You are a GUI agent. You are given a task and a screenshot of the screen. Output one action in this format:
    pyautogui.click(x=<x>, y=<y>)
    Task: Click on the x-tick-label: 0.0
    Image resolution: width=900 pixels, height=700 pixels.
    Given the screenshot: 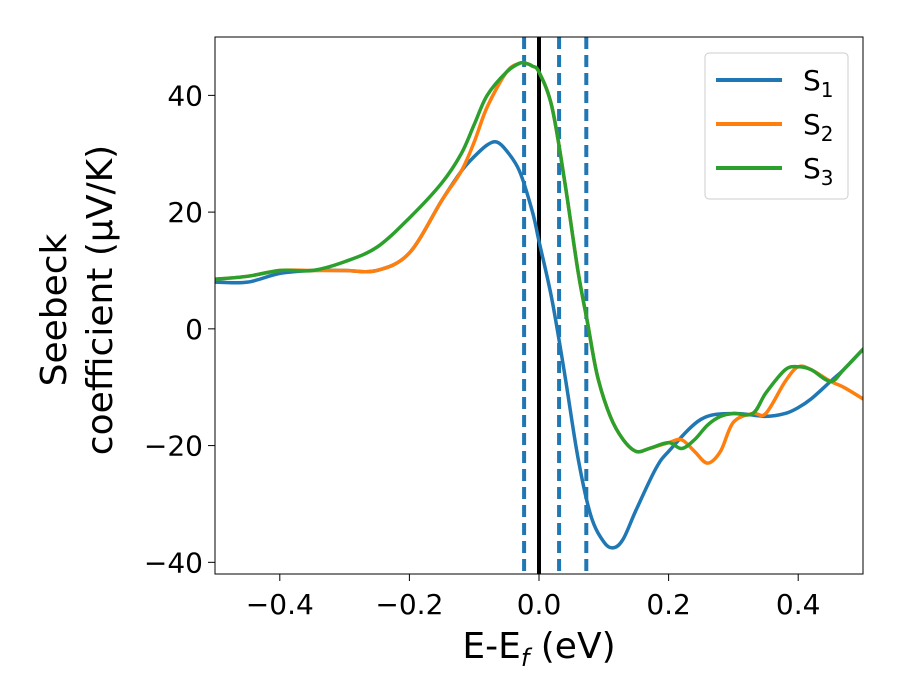 What is the action you would take?
    pyautogui.click(x=539, y=604)
    